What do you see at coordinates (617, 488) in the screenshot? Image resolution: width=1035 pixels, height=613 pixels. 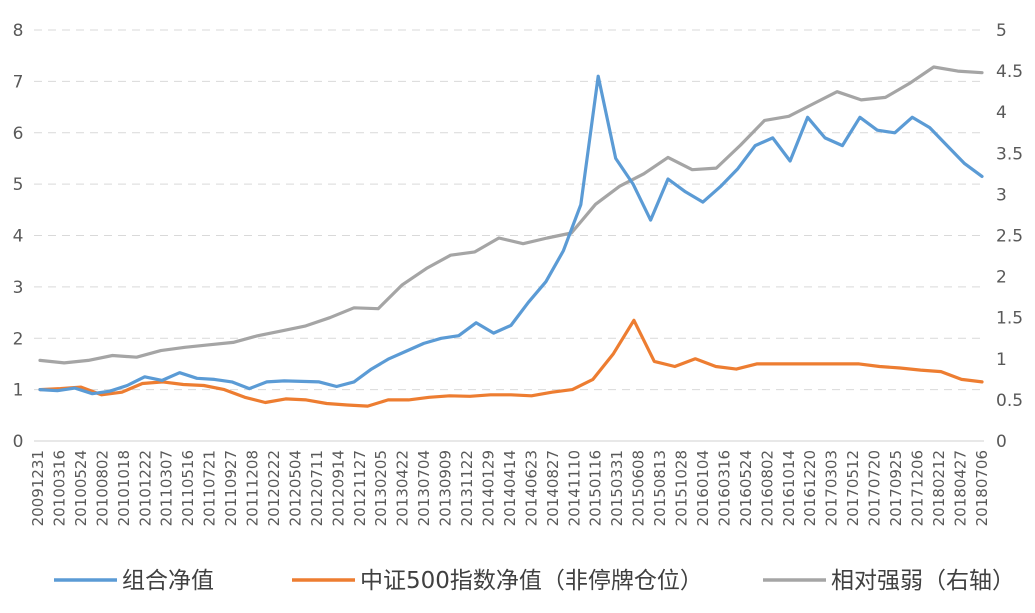 I see `x-tick-label: 20150331` at bounding box center [617, 488].